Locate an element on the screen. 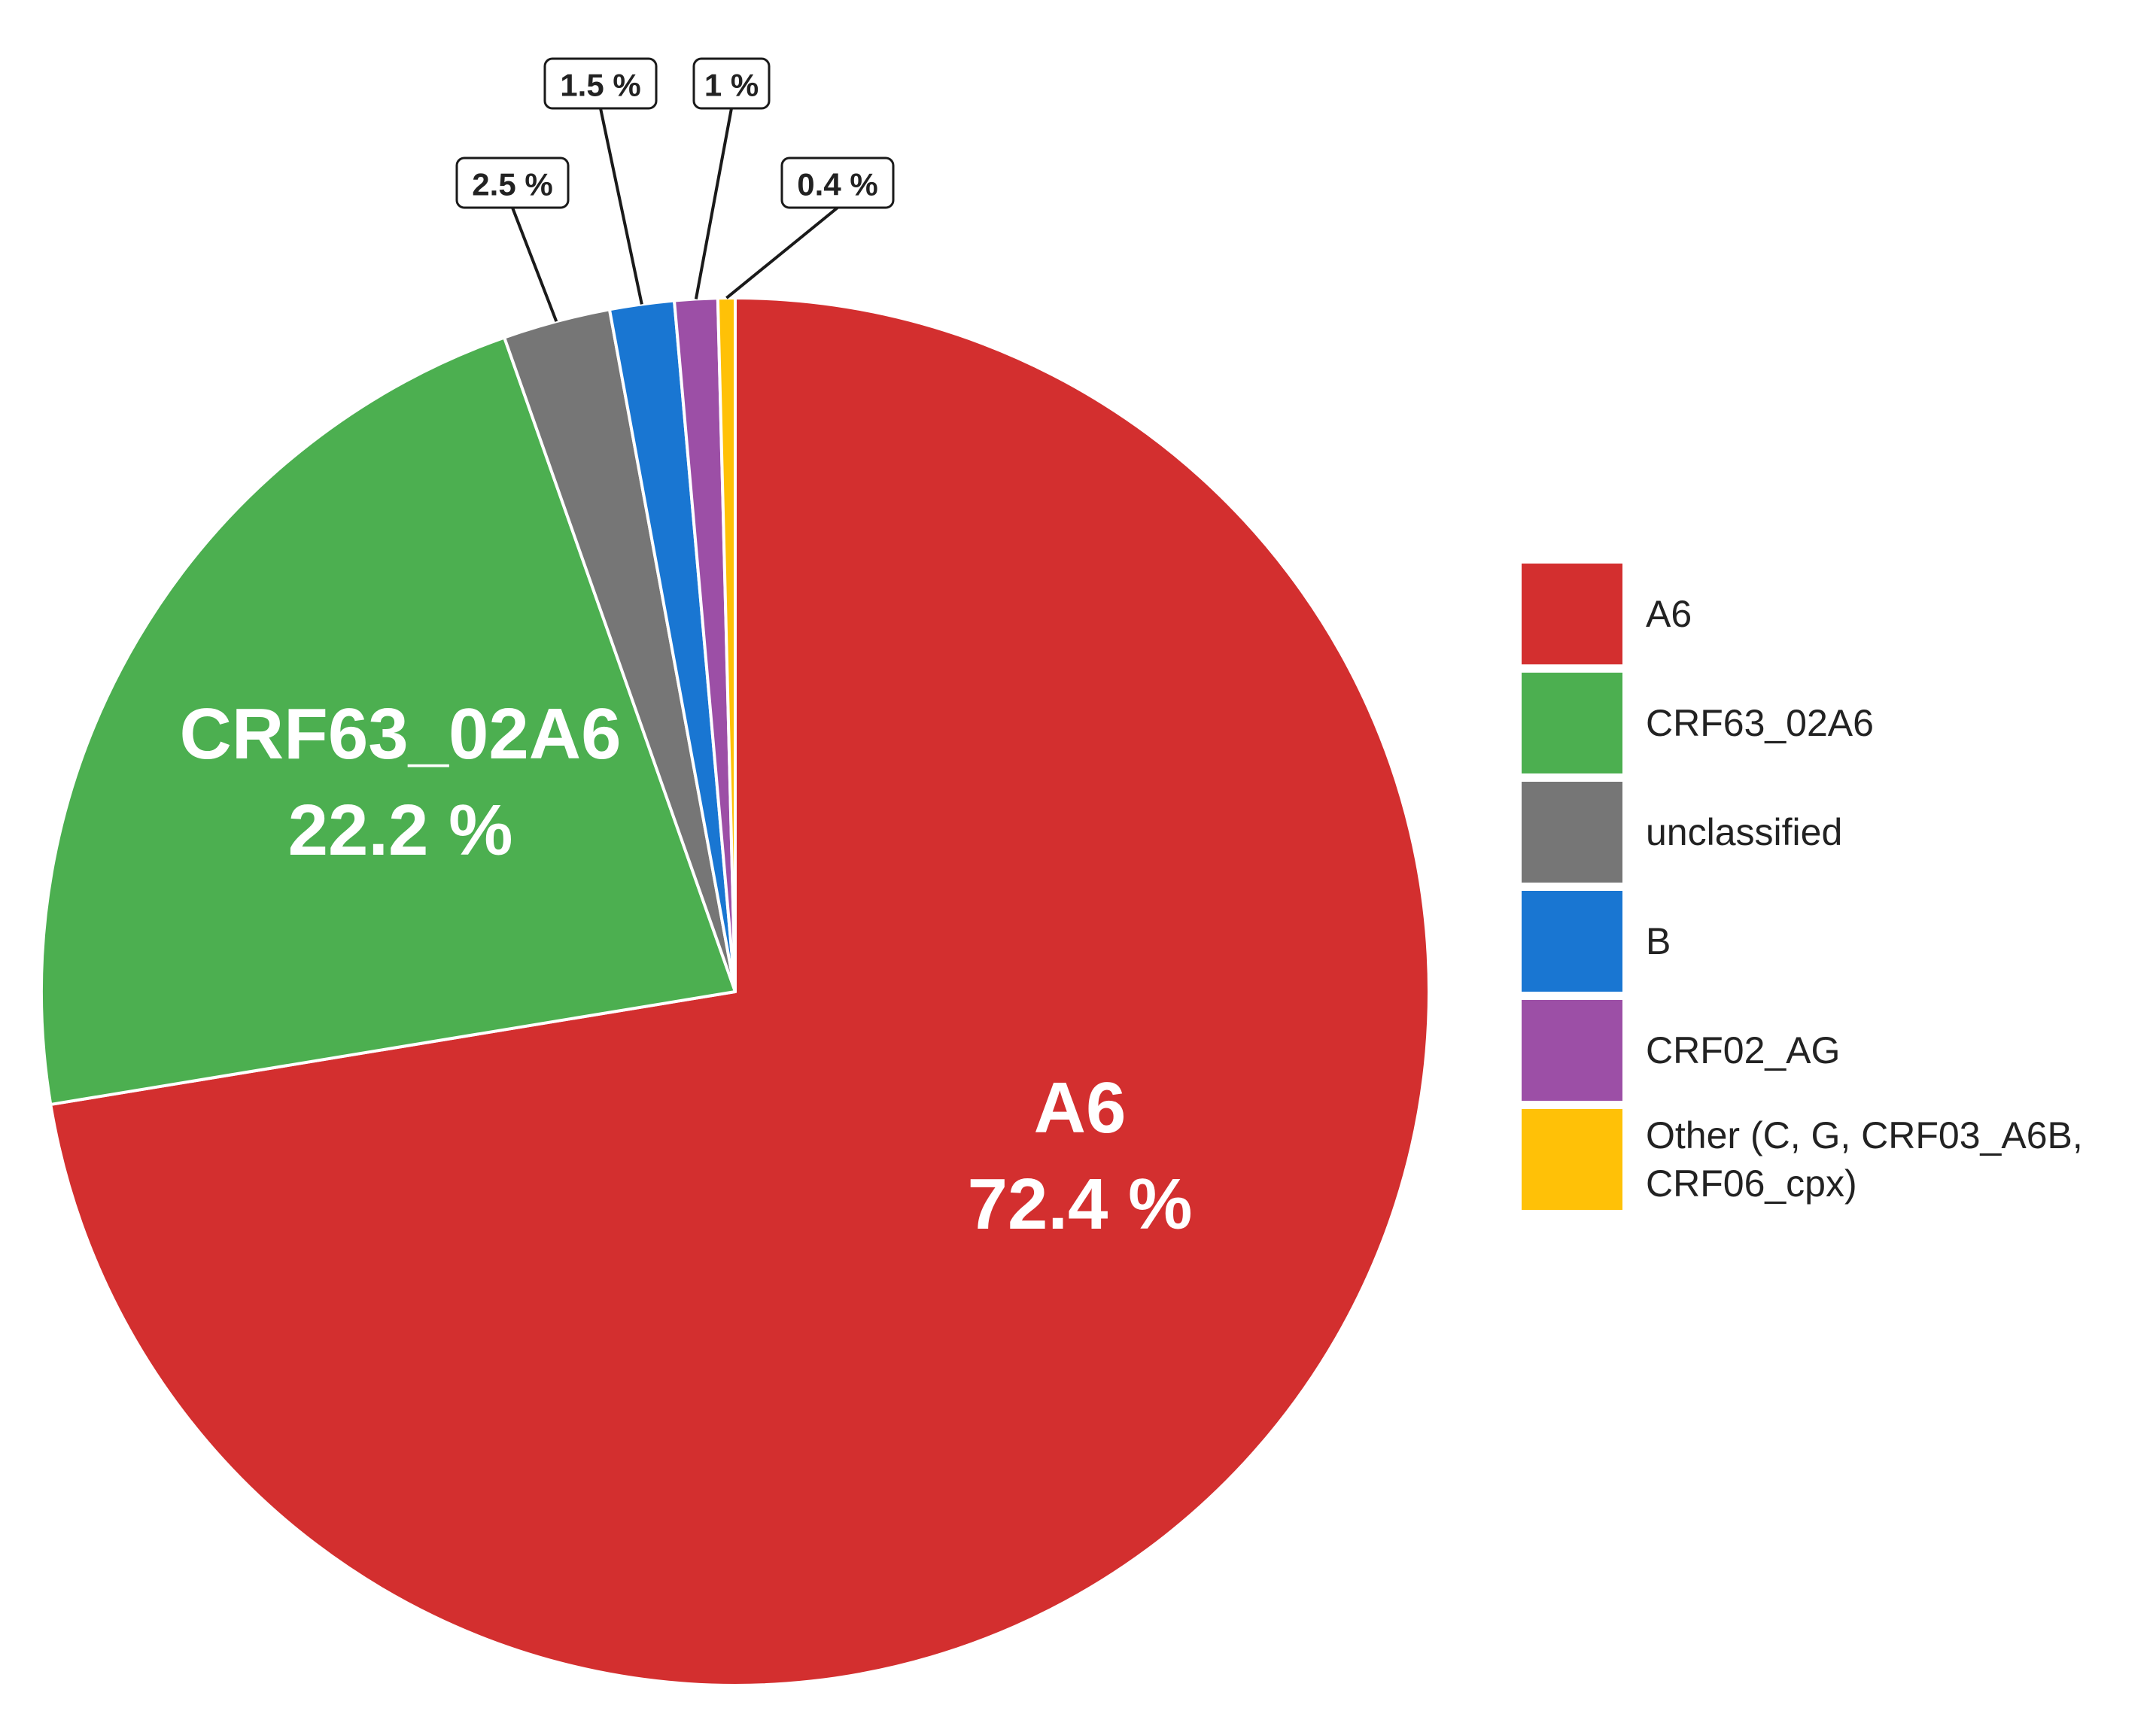 The height and width of the screenshot is (1717, 2156). callout-leader-lines is located at coordinates (675, 215).